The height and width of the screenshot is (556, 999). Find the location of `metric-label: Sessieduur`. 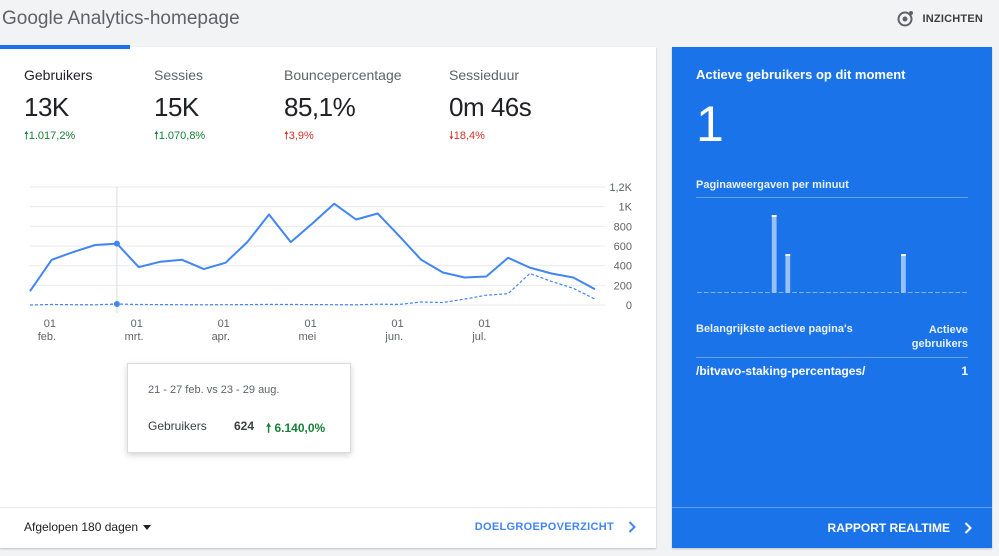

metric-label: Sessieduur is located at coordinates (484, 75).